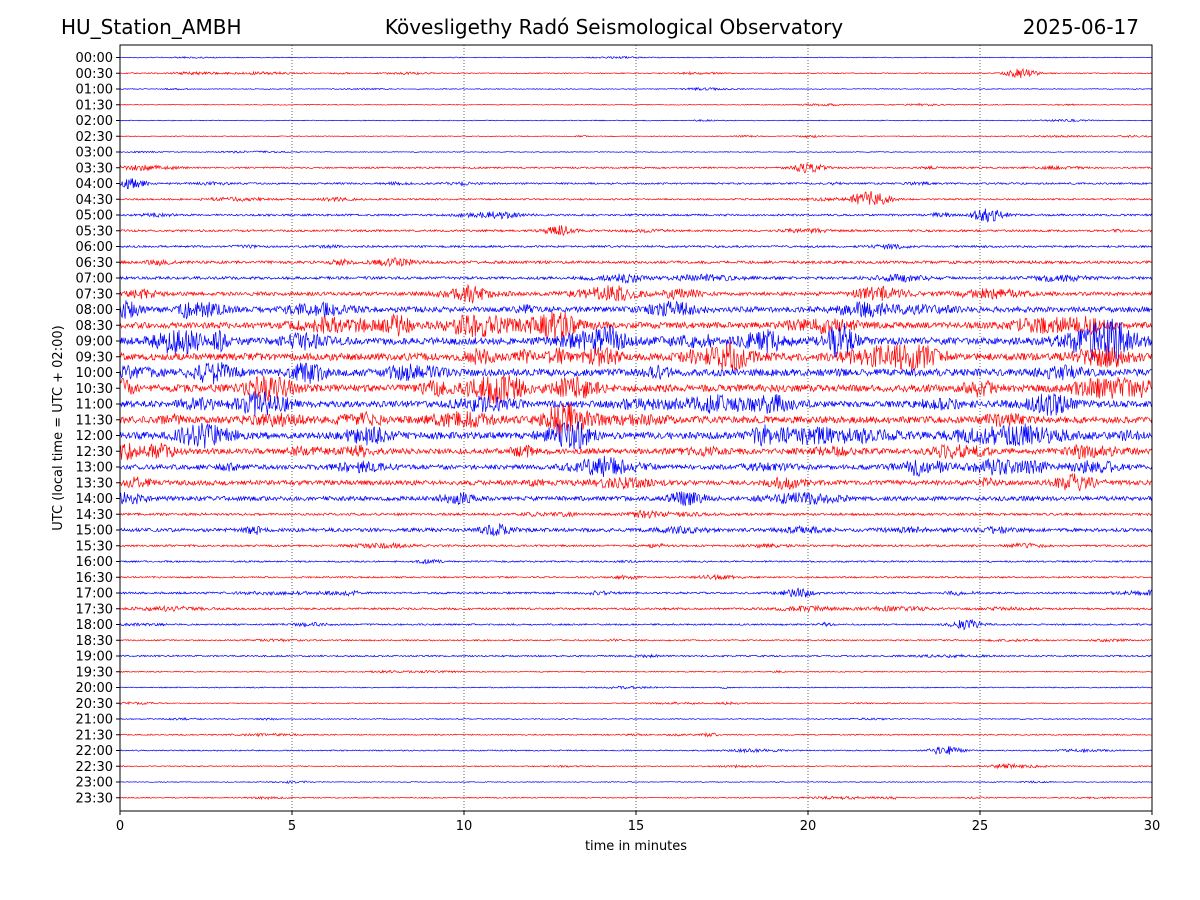 This screenshot has height=900, width=1200. I want to click on y-tick-label: 03:00, so click(94, 153).